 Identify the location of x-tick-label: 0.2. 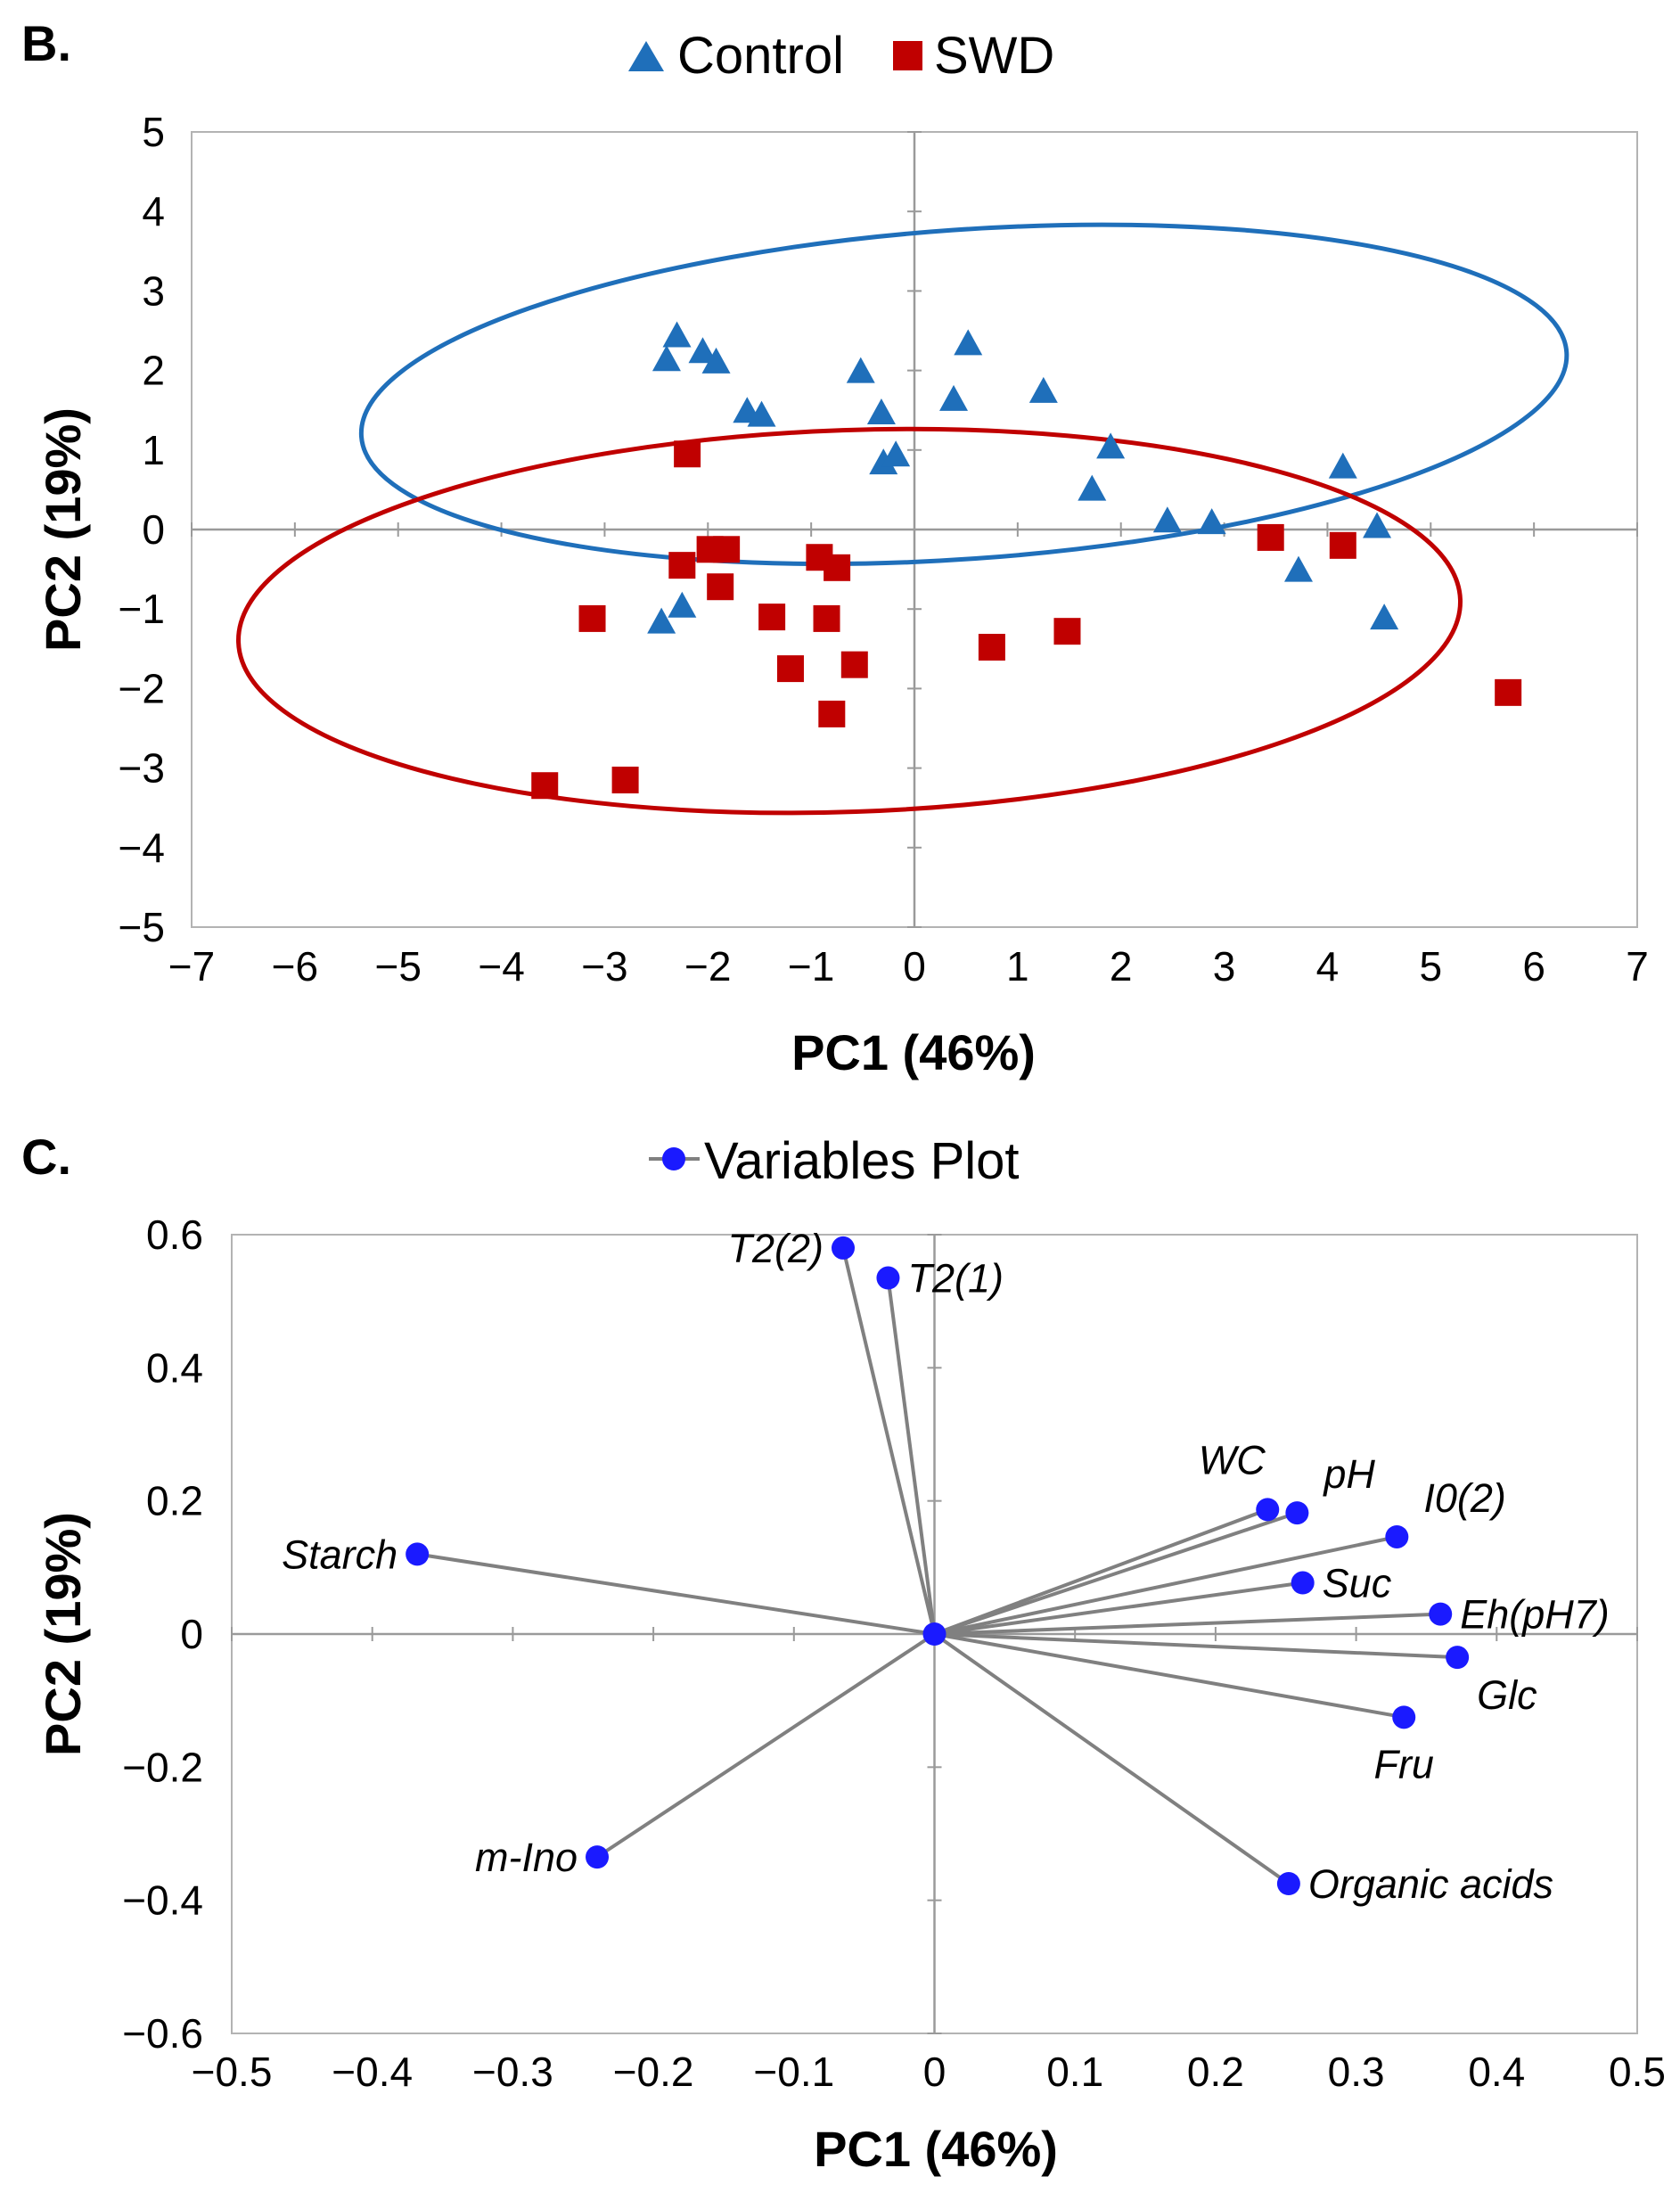
(1216, 2072).